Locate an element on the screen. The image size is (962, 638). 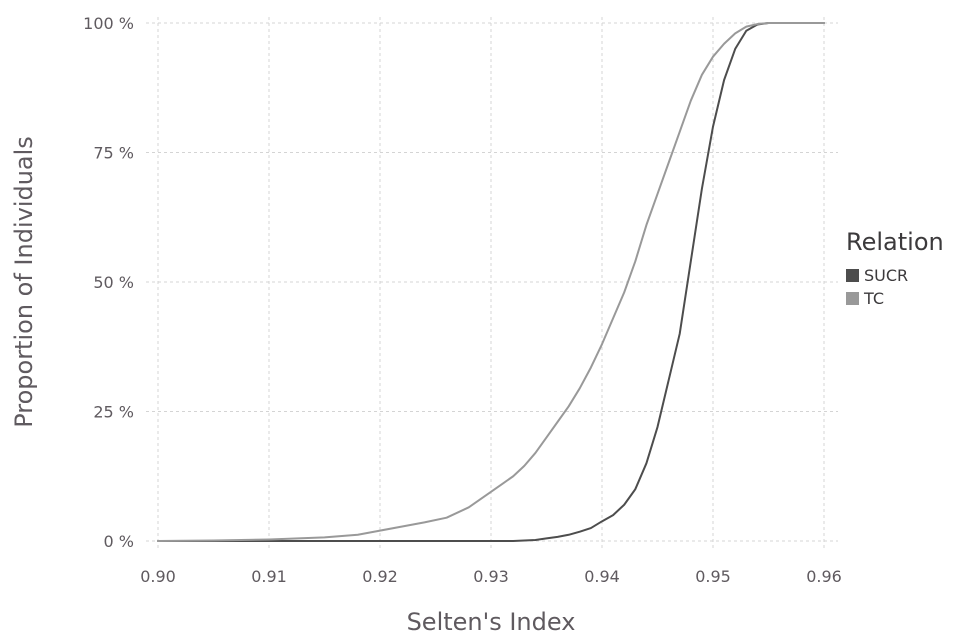
legend-label-sucr: SUCR is located at coordinates (886, 275).